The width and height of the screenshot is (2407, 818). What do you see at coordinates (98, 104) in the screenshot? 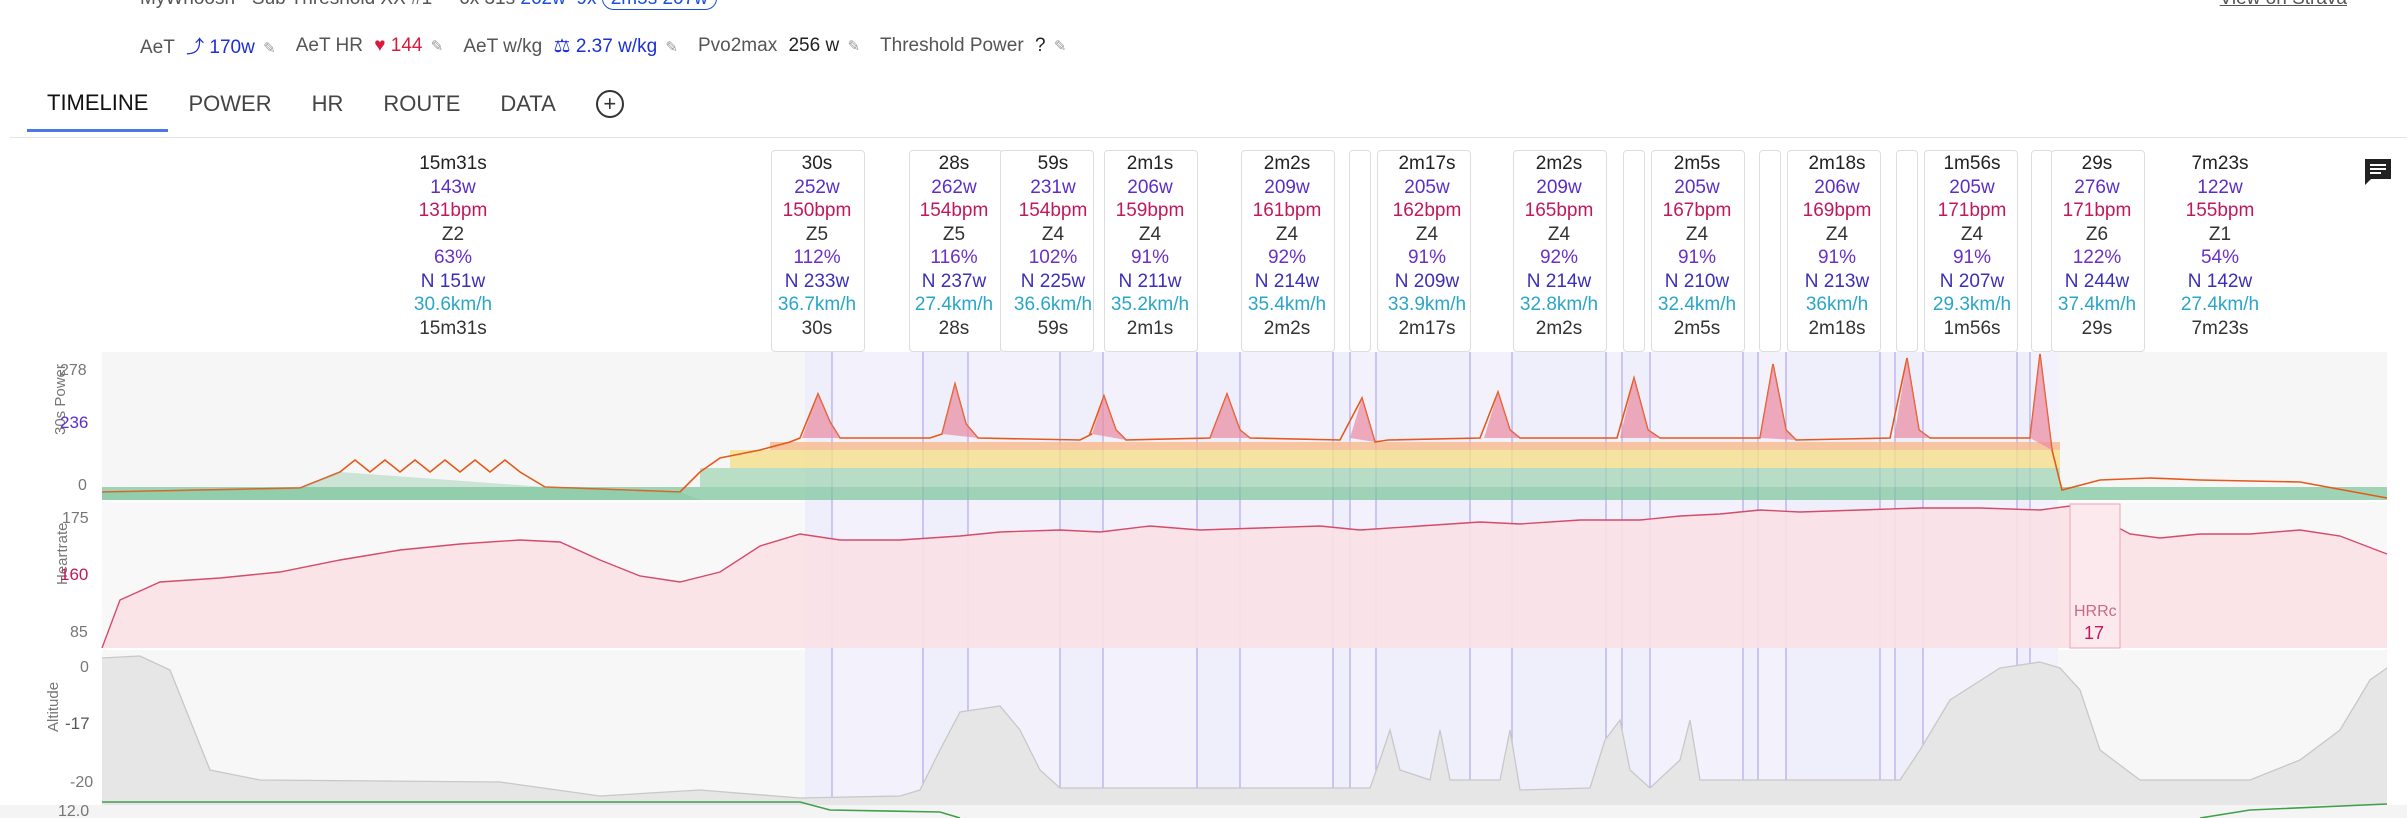
I see `tab-timeline: TIMELINE` at bounding box center [98, 104].